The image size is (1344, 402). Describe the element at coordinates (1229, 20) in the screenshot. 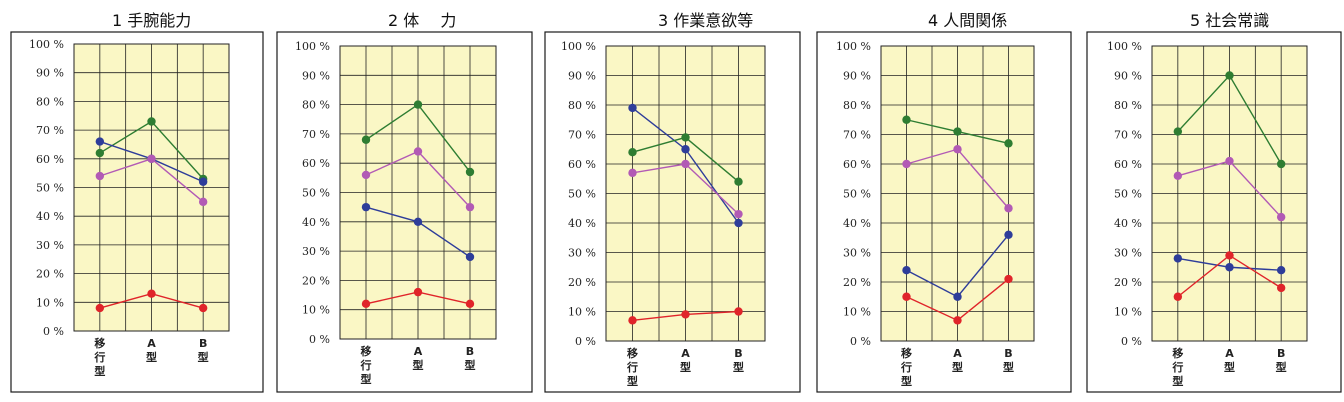

I see `chart-title: 5 社会常識` at that location.